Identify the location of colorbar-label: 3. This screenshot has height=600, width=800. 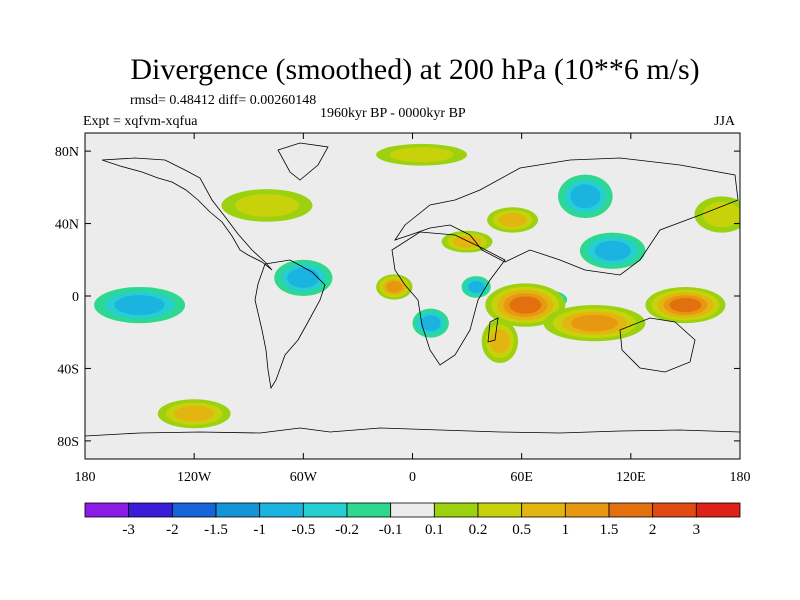
(697, 530).